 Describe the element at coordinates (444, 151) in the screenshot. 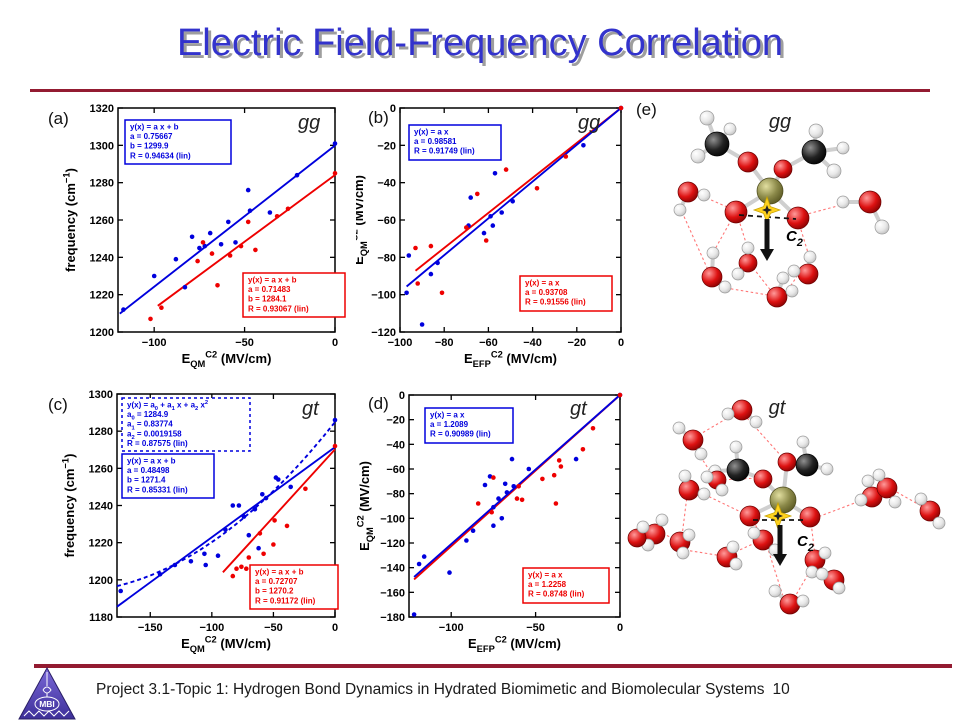

I see `annotation-line: R = 0.91749 (lin)` at that location.